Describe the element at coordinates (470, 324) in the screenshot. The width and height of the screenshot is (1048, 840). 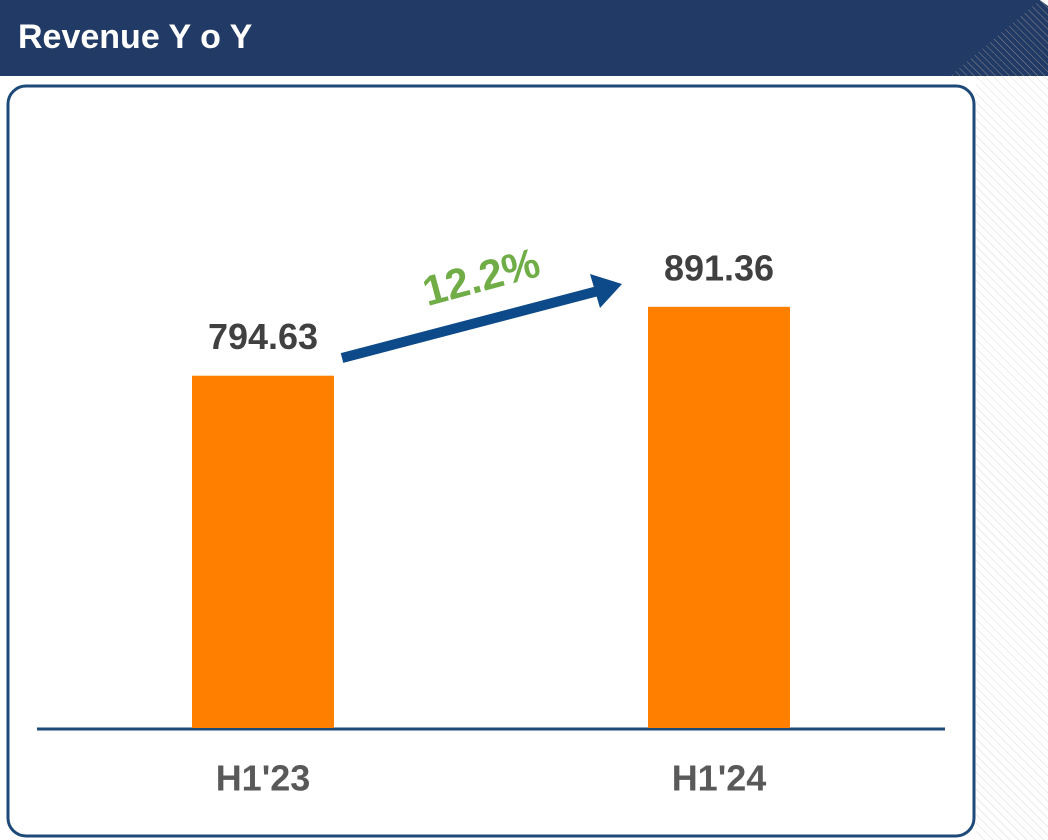
I see `growth-arrow` at that location.